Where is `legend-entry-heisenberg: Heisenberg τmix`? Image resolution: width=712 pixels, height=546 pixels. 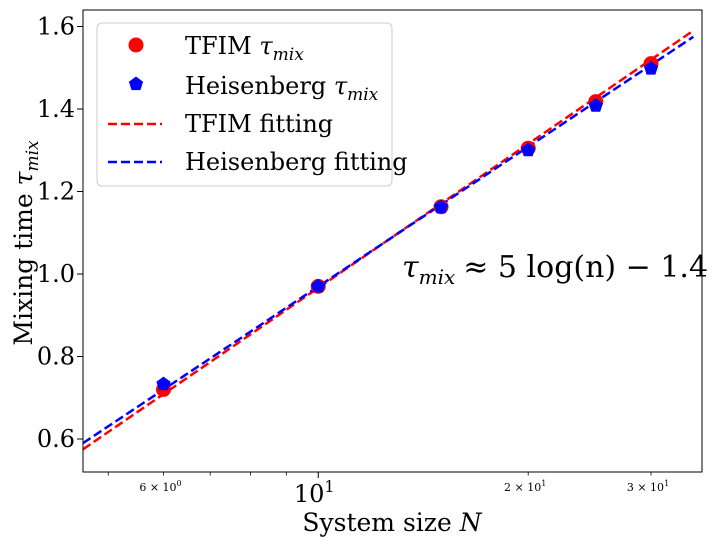
legend-entry-heisenberg: Heisenberg τmix is located at coordinates (282, 88).